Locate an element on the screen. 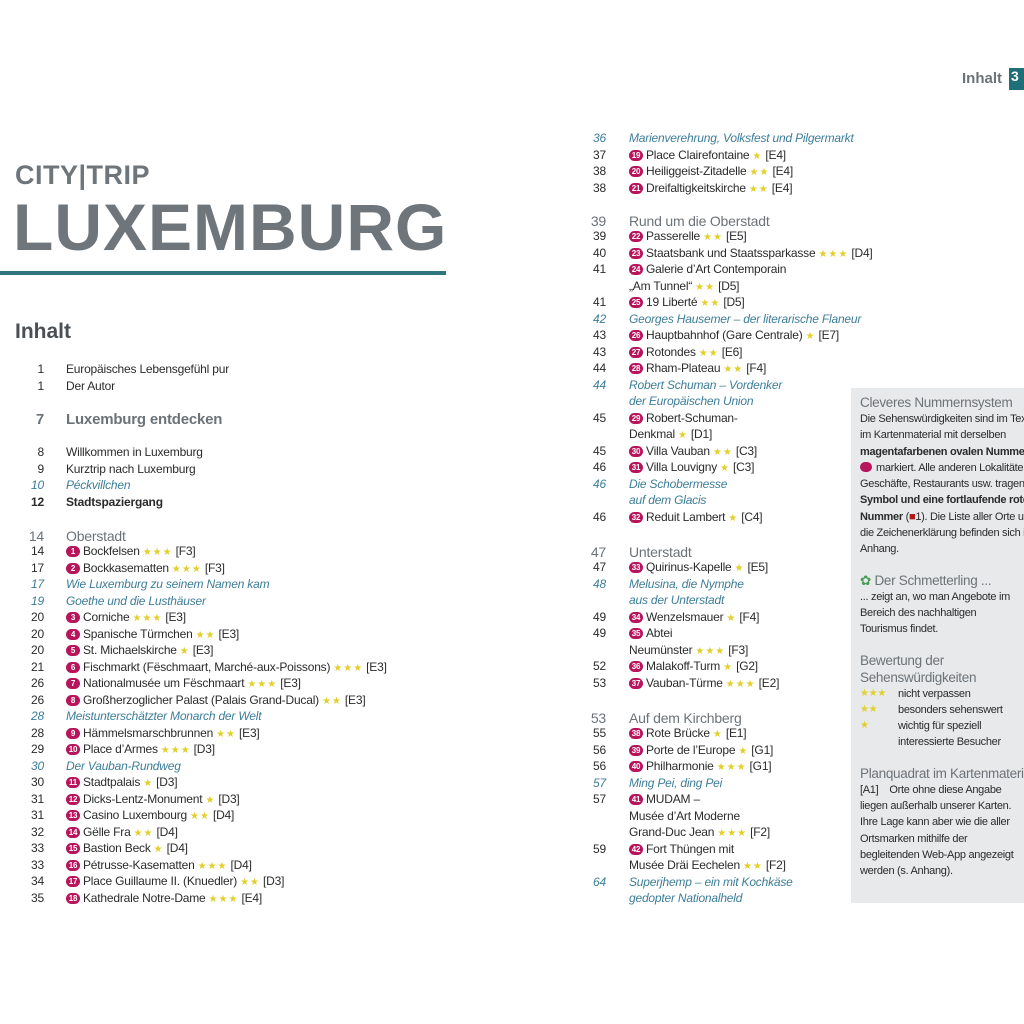 The image size is (1024, 1024). entry-title: Ming Pei, ding Pei is located at coordinates (676, 782).